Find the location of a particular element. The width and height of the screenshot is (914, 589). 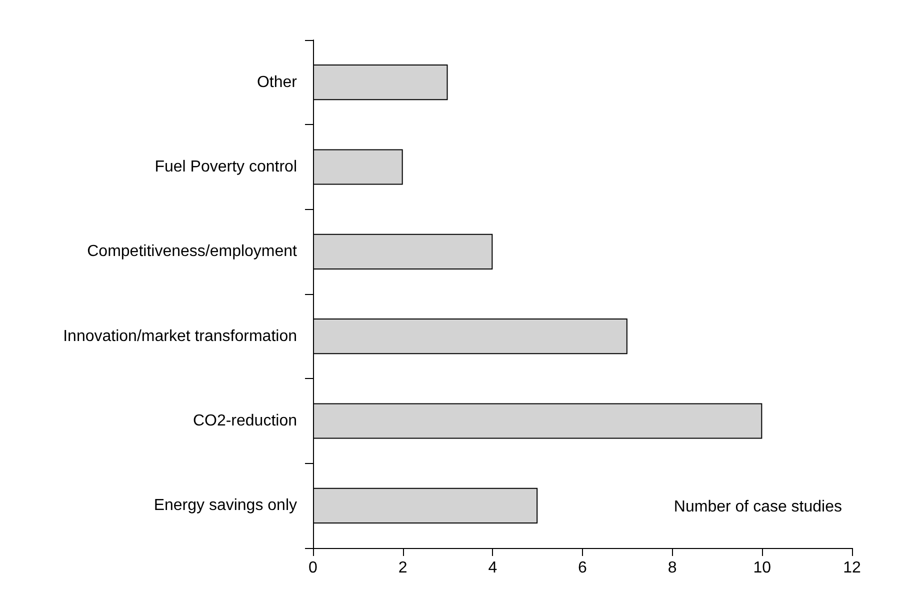

y-tick-label: Energy savings only is located at coordinates (225, 505).